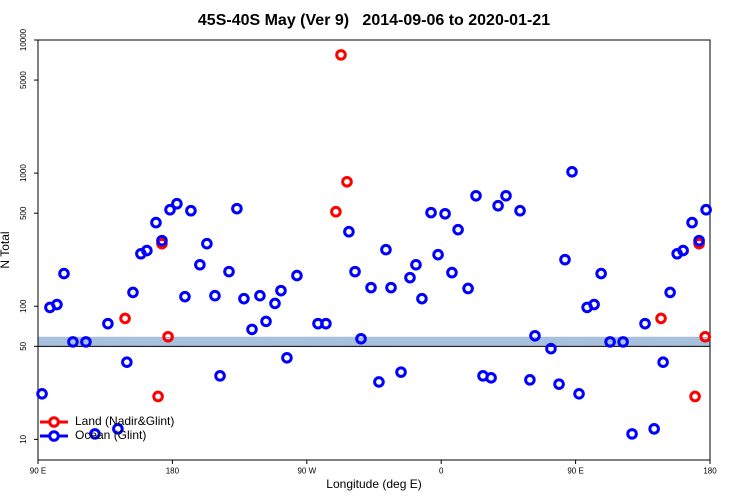 The height and width of the screenshot is (500, 750). What do you see at coordinates (23, 213) in the screenshot?
I see `y-tick-label: 500` at bounding box center [23, 213].